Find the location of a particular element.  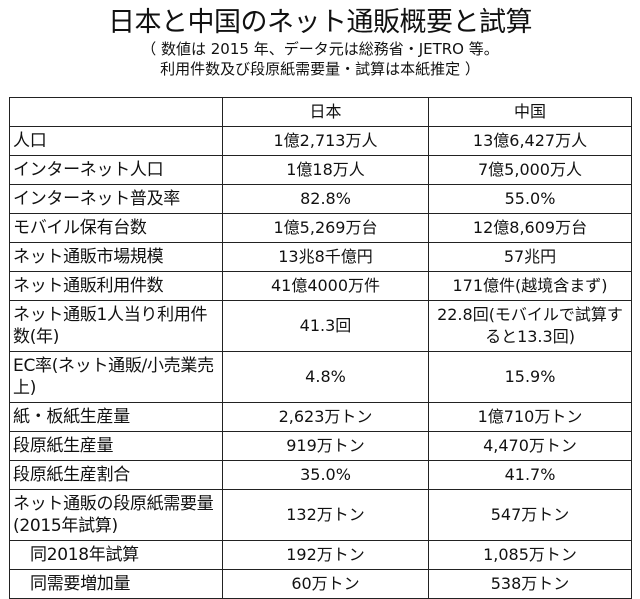

table-row: 紙・板紙生産量 2,623万トン 1億710万トン is located at coordinates (320, 417).